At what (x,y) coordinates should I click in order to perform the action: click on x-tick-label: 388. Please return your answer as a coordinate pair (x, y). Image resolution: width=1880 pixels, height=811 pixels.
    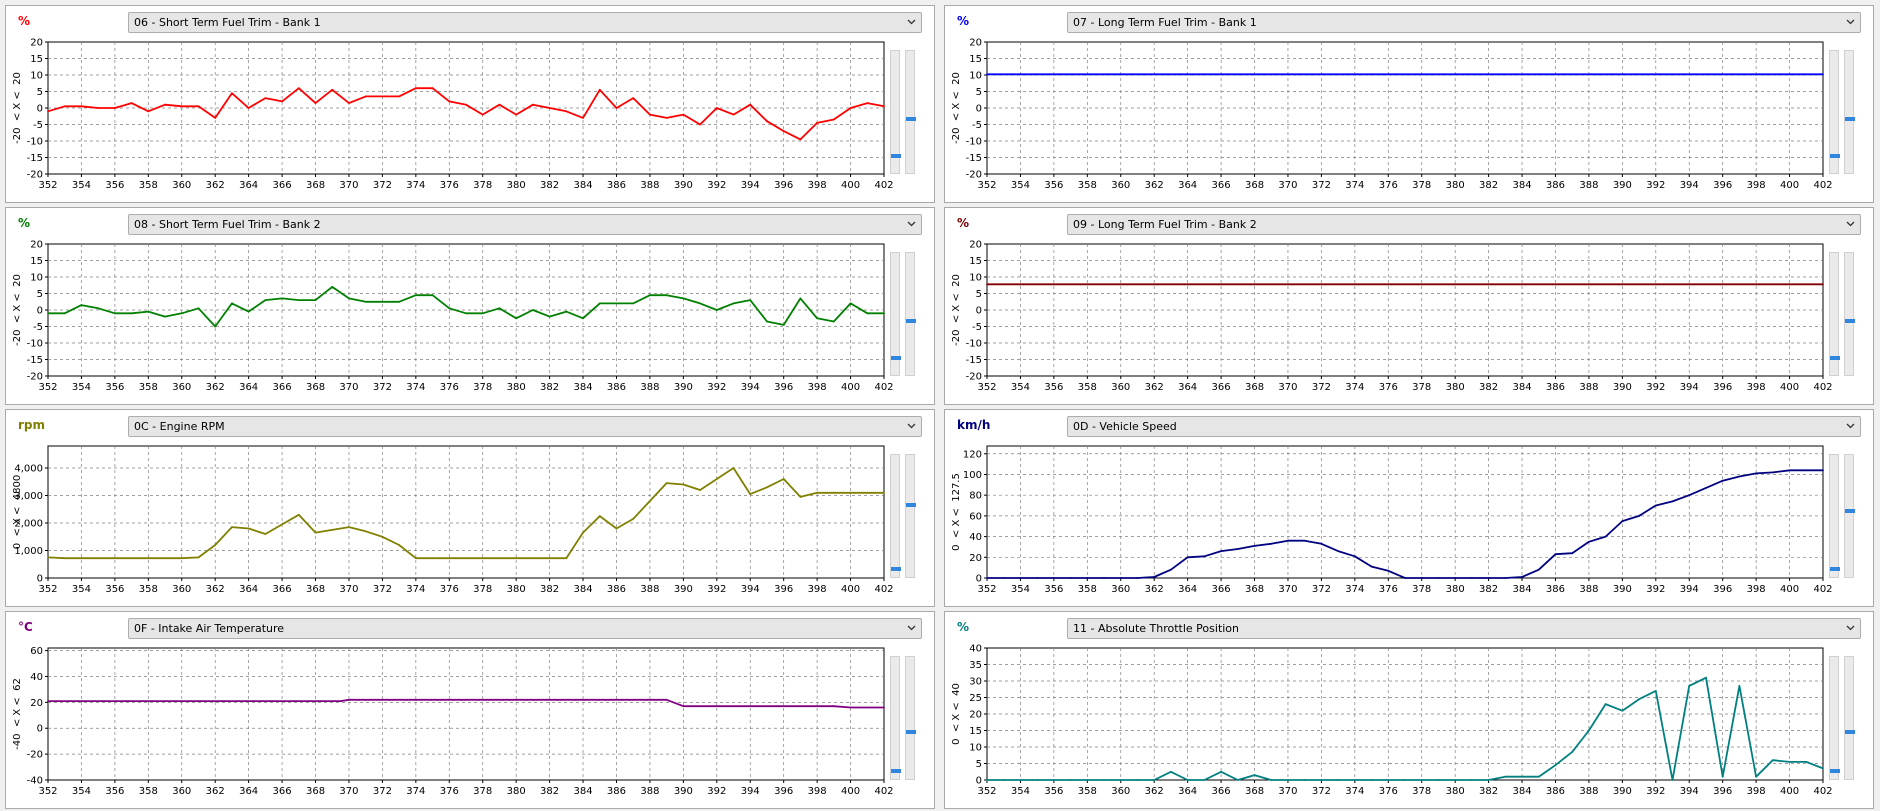
    Looking at the image, I should click on (1588, 387).